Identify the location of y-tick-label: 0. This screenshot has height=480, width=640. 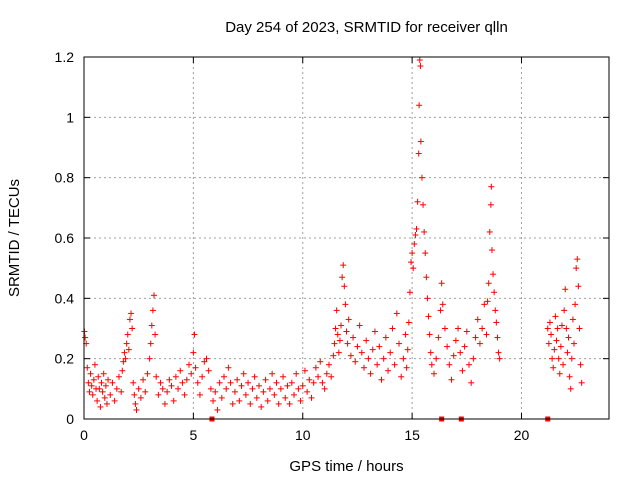
(70, 419).